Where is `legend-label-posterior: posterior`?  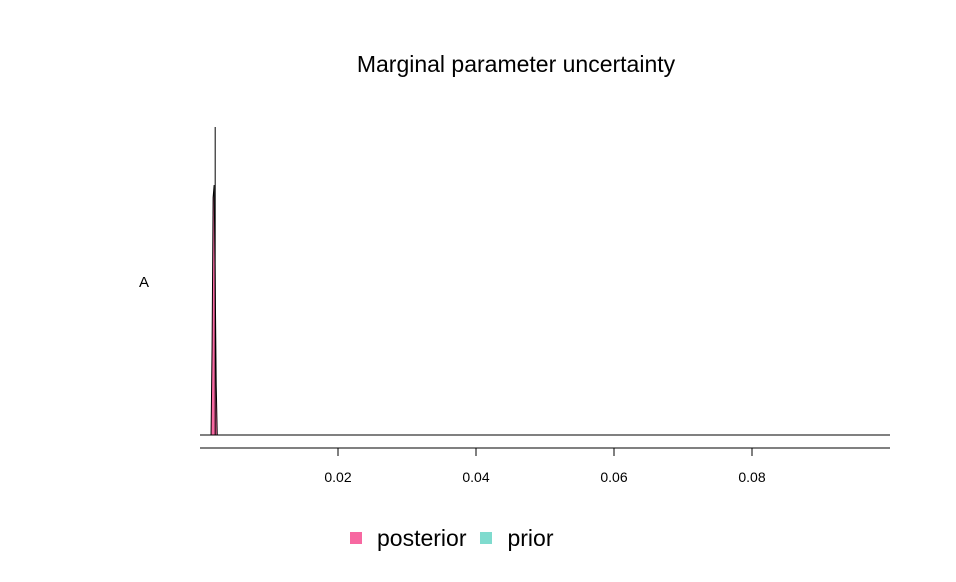
legend-label-posterior: posterior is located at coordinates (422, 537).